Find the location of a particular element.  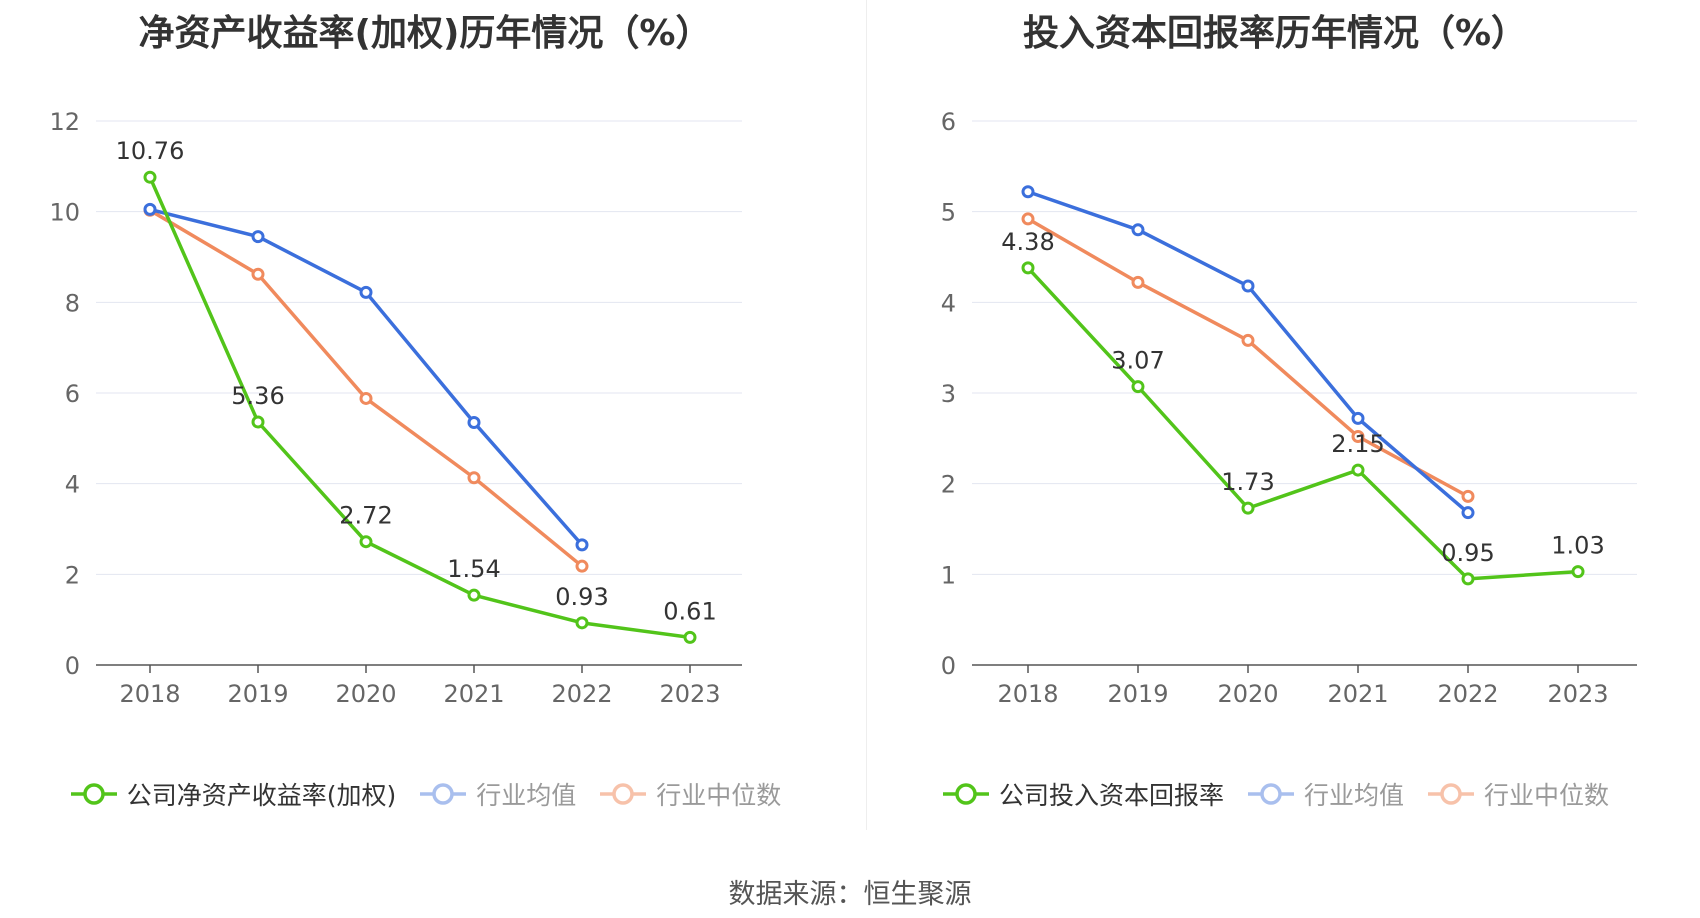

y-tick-label: 12 is located at coordinates (64, 122).